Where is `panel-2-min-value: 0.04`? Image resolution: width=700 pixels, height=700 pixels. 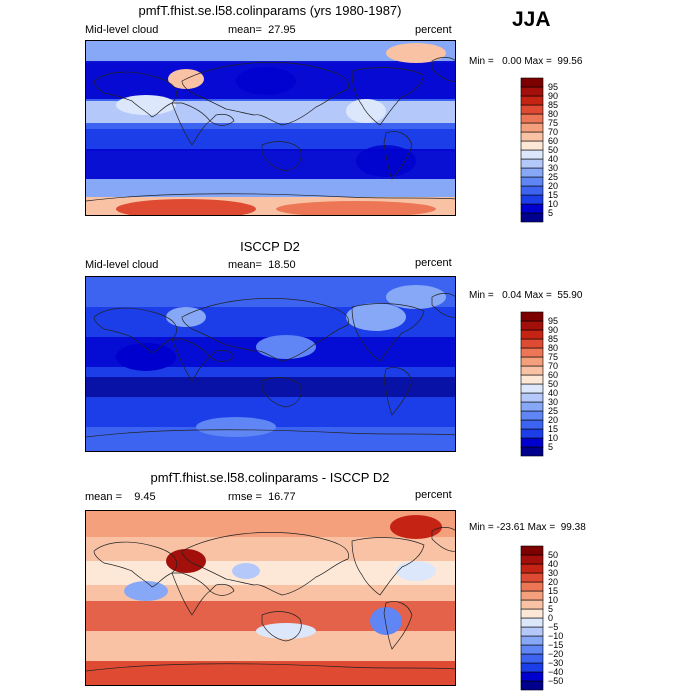 panel-2-min-value: 0.04 is located at coordinates (512, 295).